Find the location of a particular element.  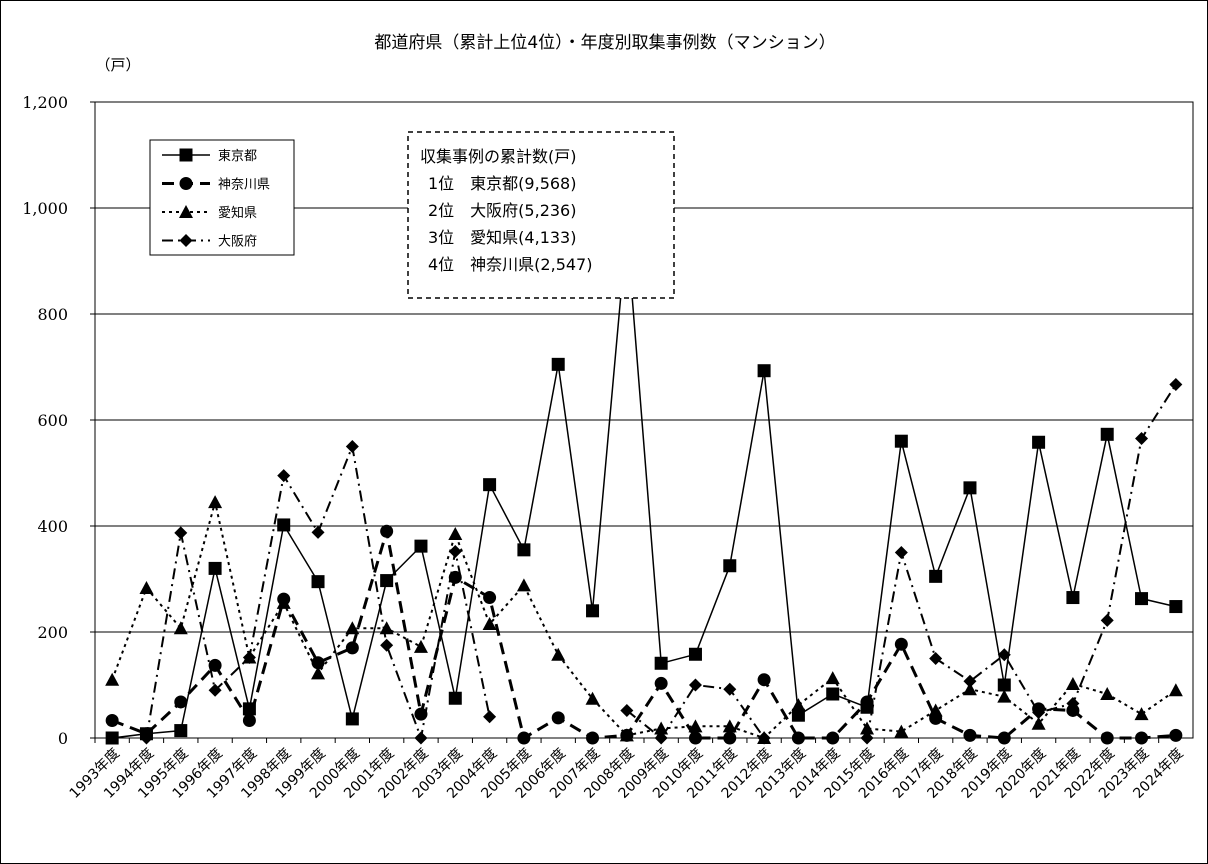

legend-label: 神奈川県 is located at coordinates (244, 185).